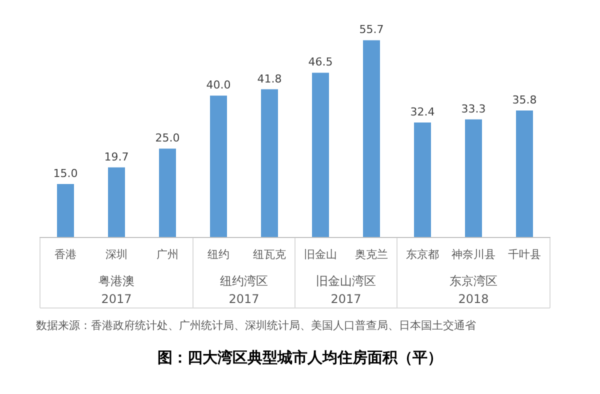  What do you see at coordinates (65, 254) in the screenshot?
I see `x-tick-label: 香港` at bounding box center [65, 254].